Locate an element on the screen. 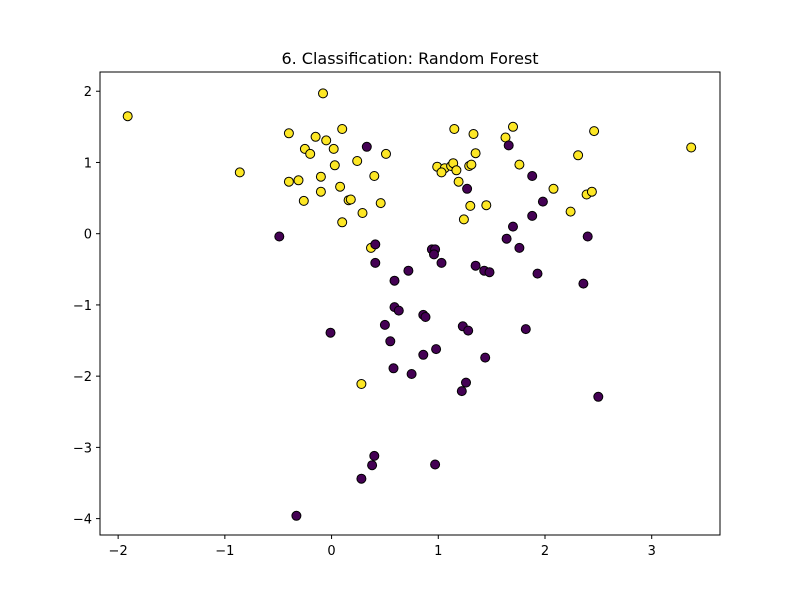  chart-title: 6. Classification: Random Forest is located at coordinates (409, 58).